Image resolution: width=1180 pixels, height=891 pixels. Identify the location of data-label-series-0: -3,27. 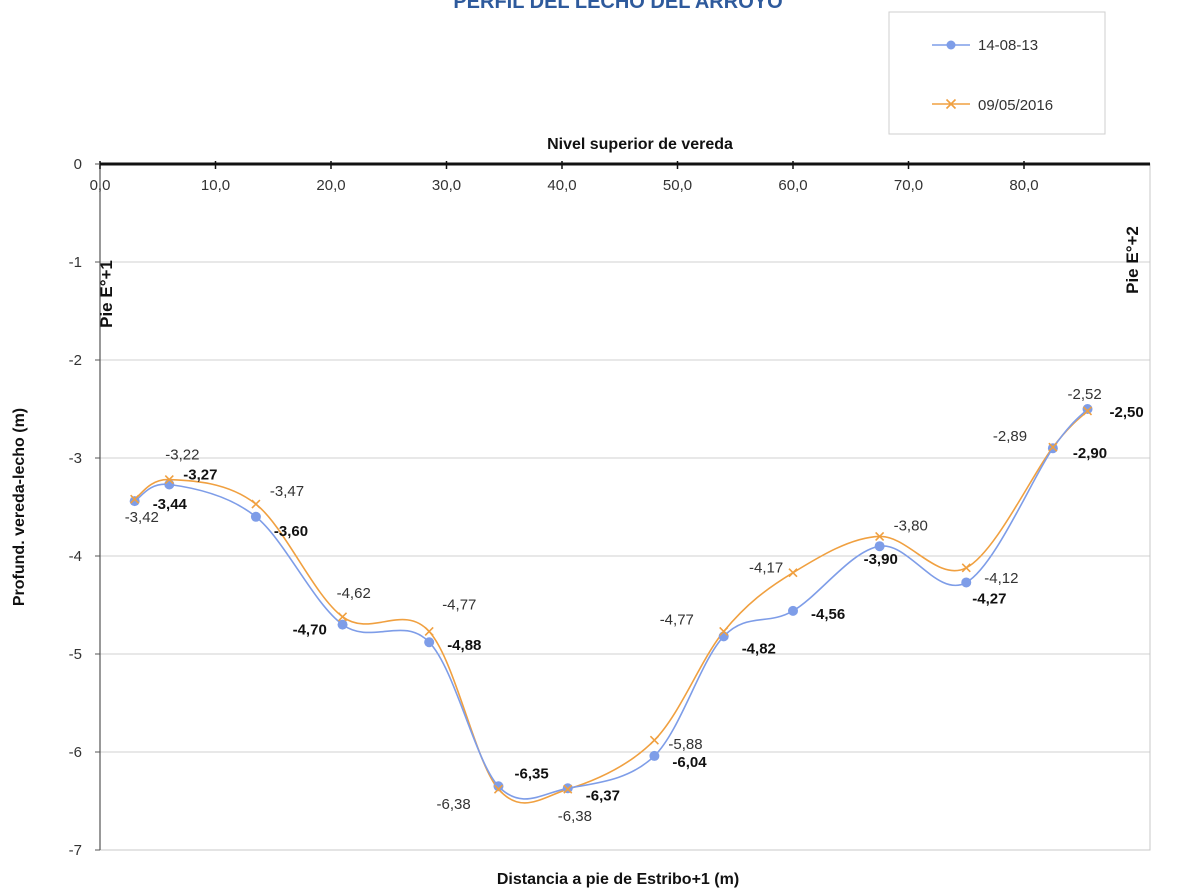
(200, 475).